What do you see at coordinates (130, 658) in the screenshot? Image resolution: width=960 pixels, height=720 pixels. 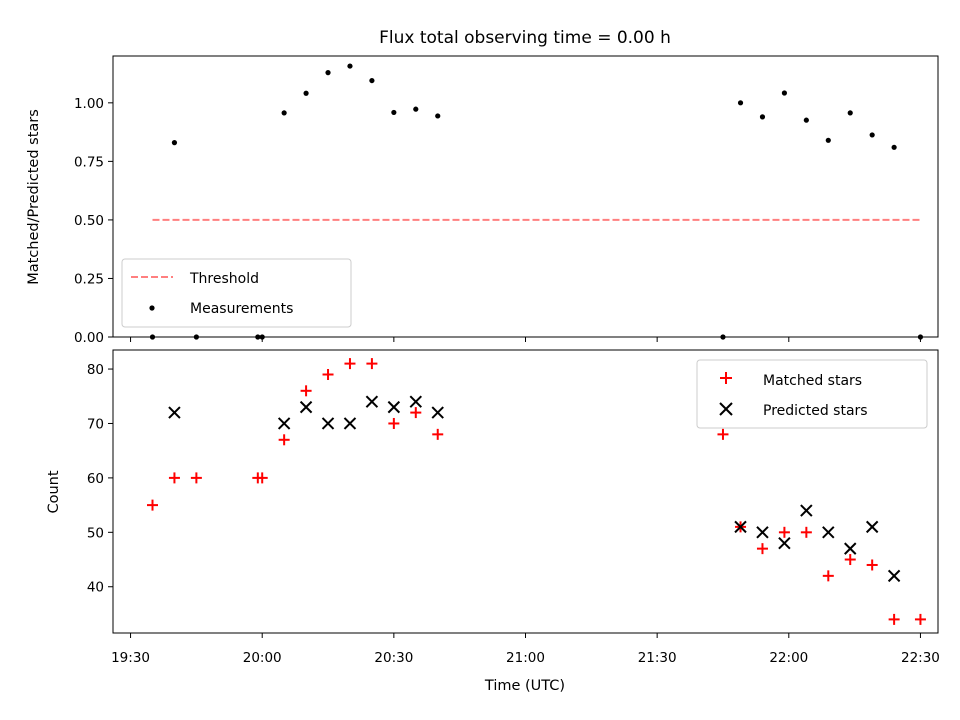 I see `bottom-x-tick-label: 19:30` at bounding box center [130, 658].